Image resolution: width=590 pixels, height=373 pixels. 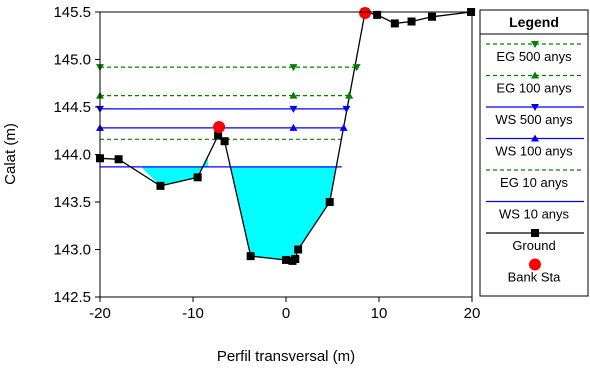 I want to click on x-tick-label: -20, so click(x=100, y=313).